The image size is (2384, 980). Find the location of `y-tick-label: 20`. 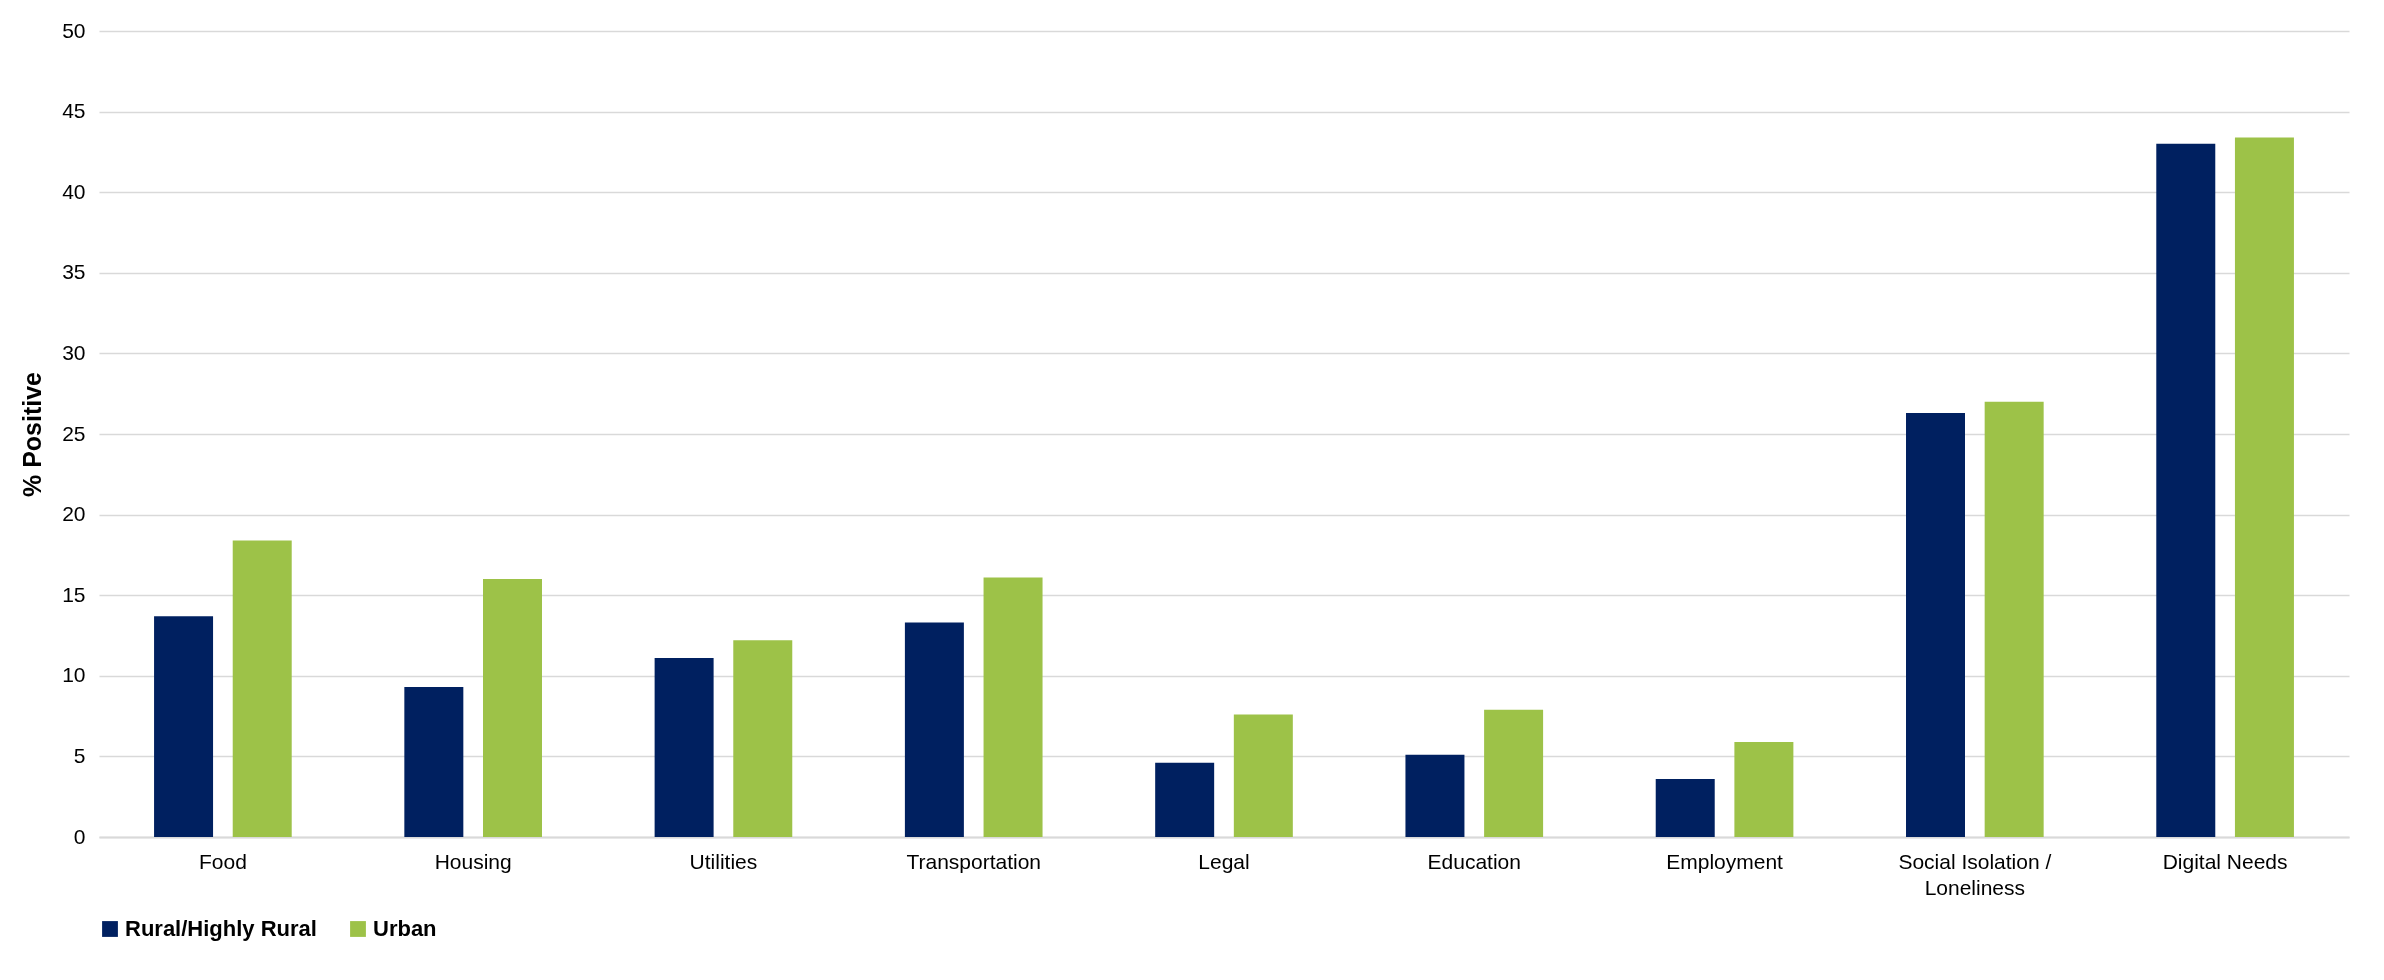

y-tick-label: 20 is located at coordinates (74, 514).